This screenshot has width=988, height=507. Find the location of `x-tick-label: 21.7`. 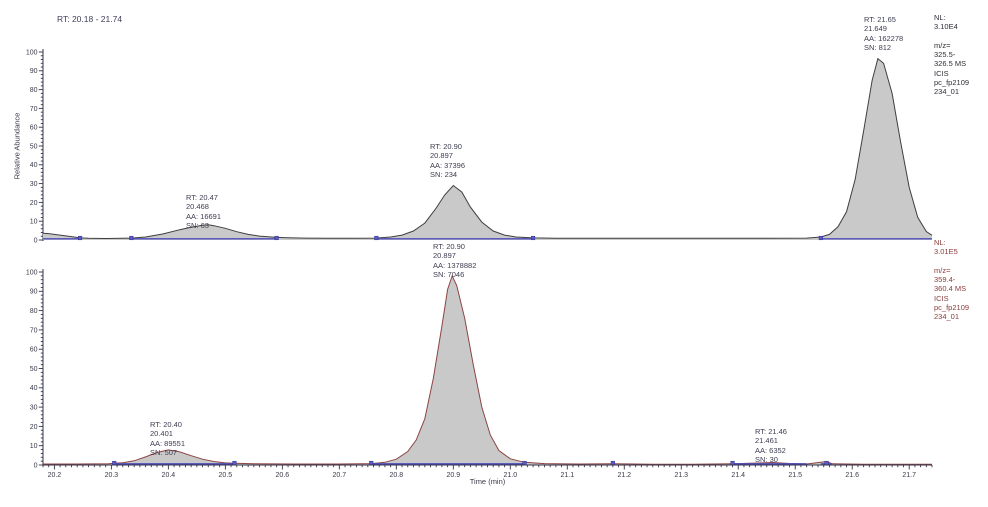

x-tick-label: 21.7 is located at coordinates (909, 475).